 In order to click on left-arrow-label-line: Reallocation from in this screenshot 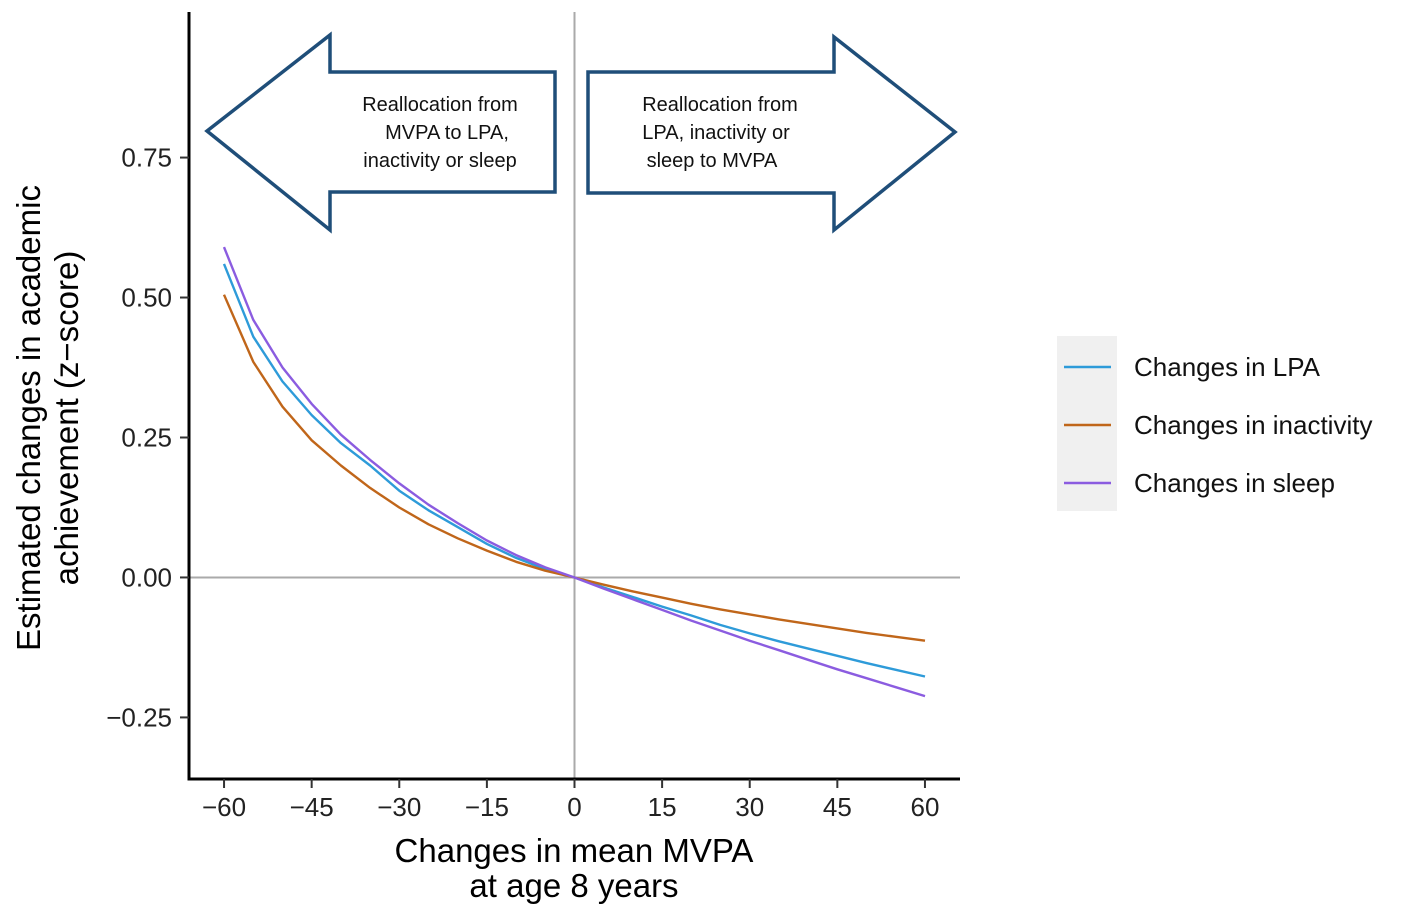, I will do `click(440, 105)`.